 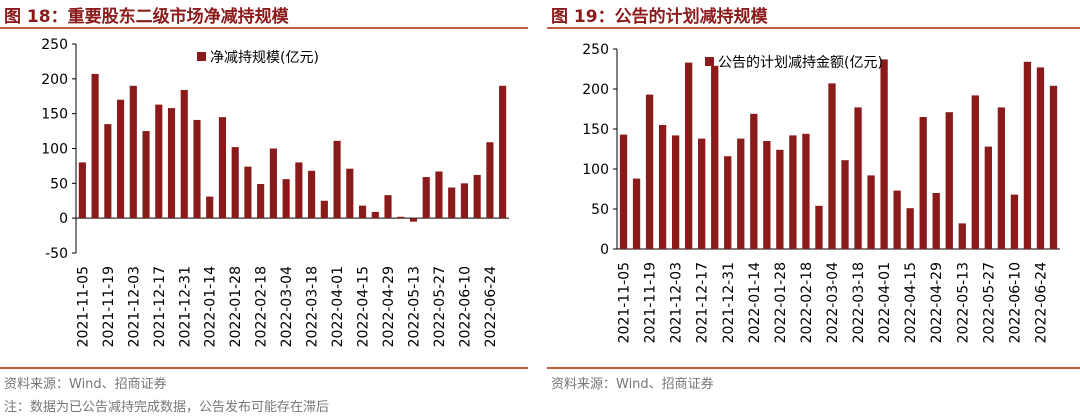 What do you see at coordinates (729, 302) in the screenshot?
I see `x-tick-label: 2021-12-31` at bounding box center [729, 302].